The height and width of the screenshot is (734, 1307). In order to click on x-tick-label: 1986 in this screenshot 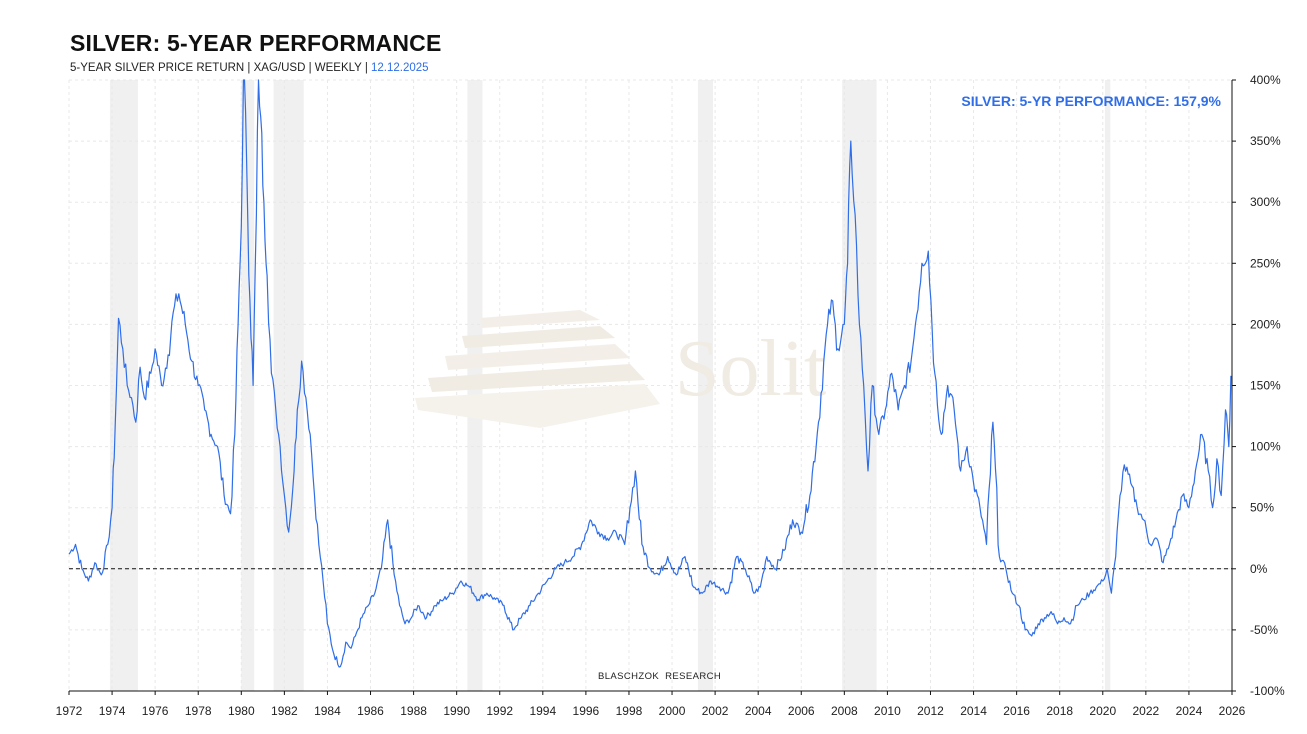, I will do `click(370, 711)`.